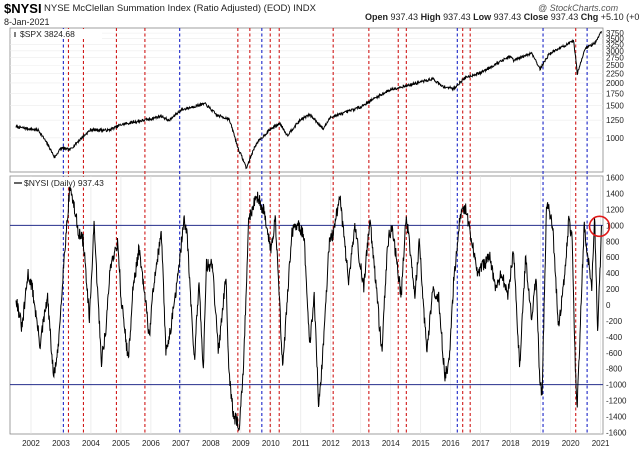  I want to click on x-tick-label: 2016, so click(451, 443).